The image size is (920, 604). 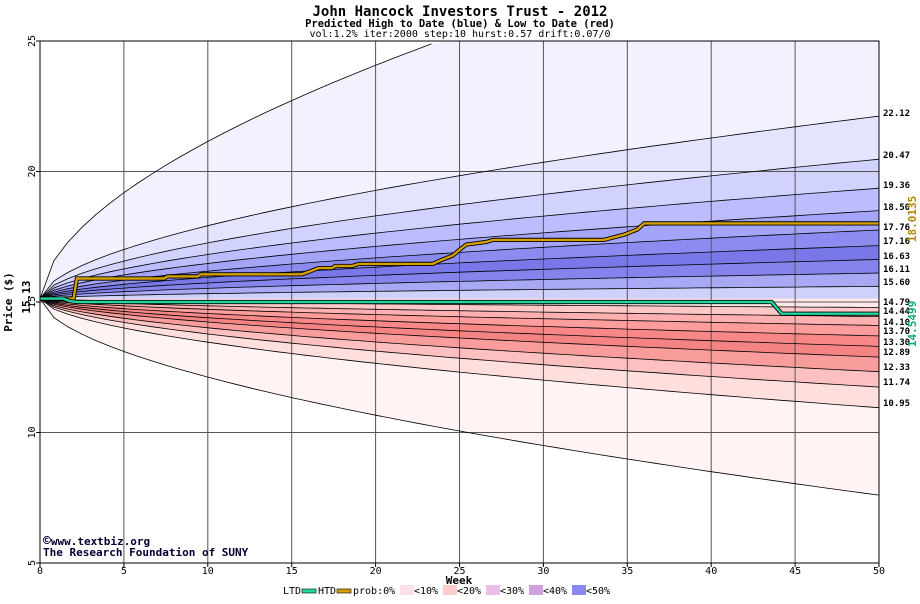 What do you see at coordinates (896, 353) in the screenshot?
I see `band-end-label: 12.89` at bounding box center [896, 353].